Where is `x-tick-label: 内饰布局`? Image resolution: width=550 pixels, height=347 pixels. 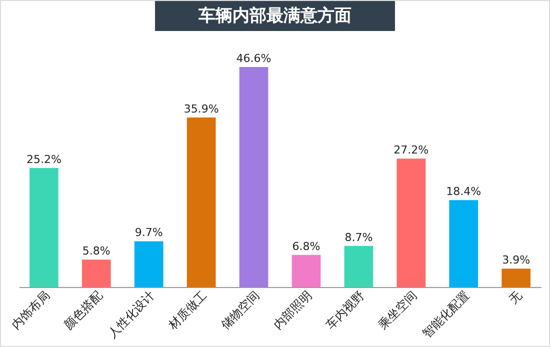
x-tick-label: 内饰布局 is located at coordinates (30, 310).